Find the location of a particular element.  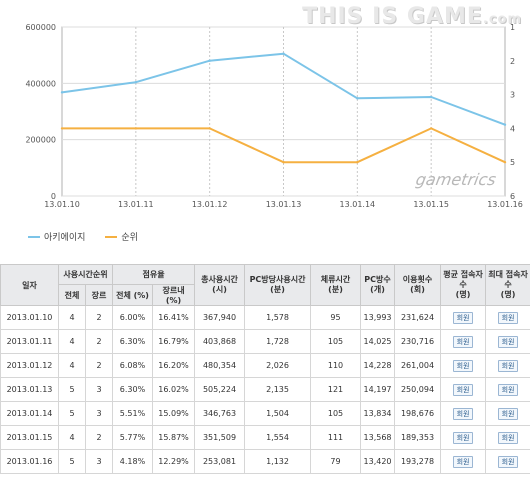

x-tick-label: 13.01.15 is located at coordinates (431, 204).